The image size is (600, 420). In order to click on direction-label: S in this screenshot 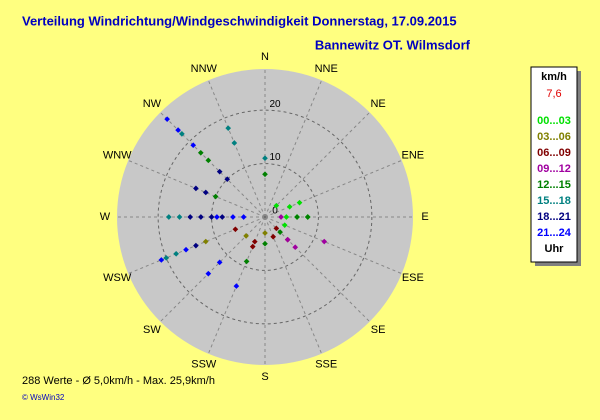, I will do `click(264, 377)`.